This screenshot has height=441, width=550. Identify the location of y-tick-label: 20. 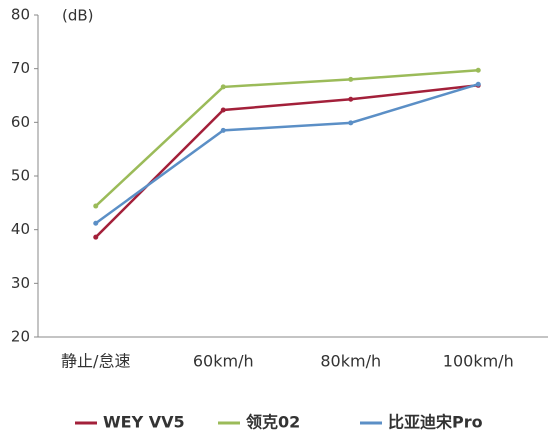
(20, 337).